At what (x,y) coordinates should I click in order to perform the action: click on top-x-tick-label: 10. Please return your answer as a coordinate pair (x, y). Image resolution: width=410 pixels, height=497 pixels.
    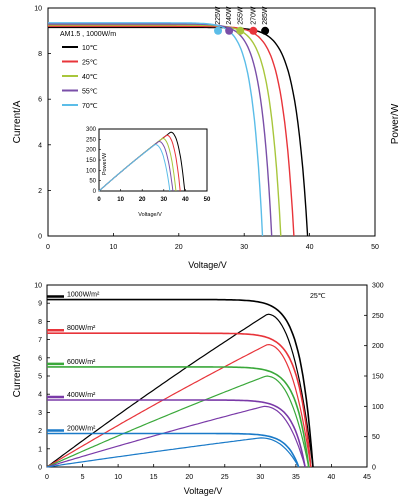
    Looking at the image, I should click on (114, 247).